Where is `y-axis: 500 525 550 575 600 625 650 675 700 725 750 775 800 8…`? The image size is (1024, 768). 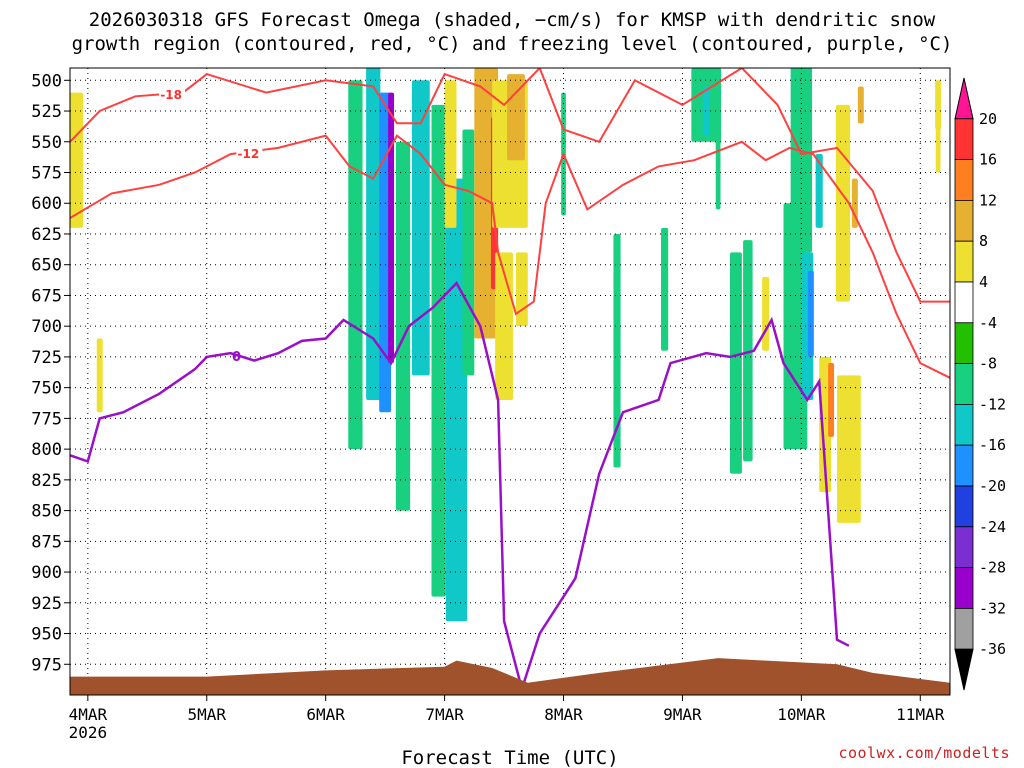
y-axis: 500 525 550 575 600 625 650 675 700 725 750 775 800 8… is located at coordinates (50, 373).